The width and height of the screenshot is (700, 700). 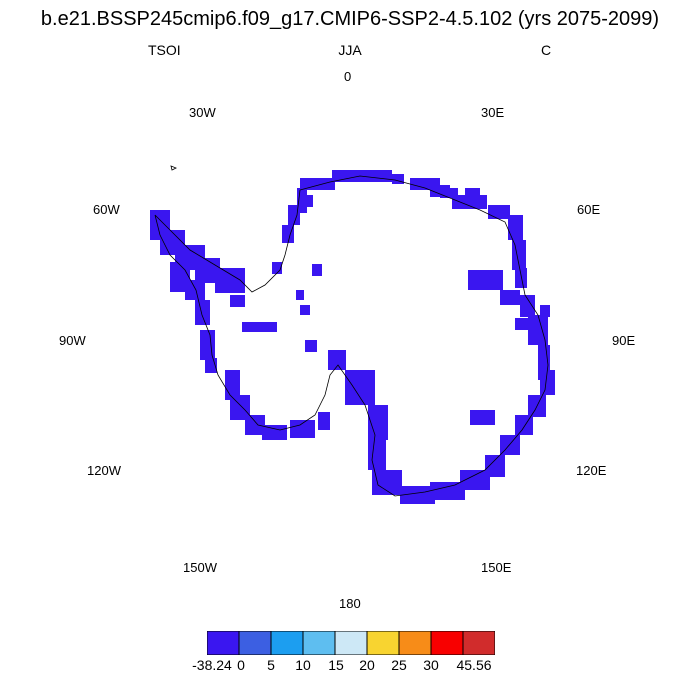 I want to click on colorbar-label: 5, so click(x=271, y=665).